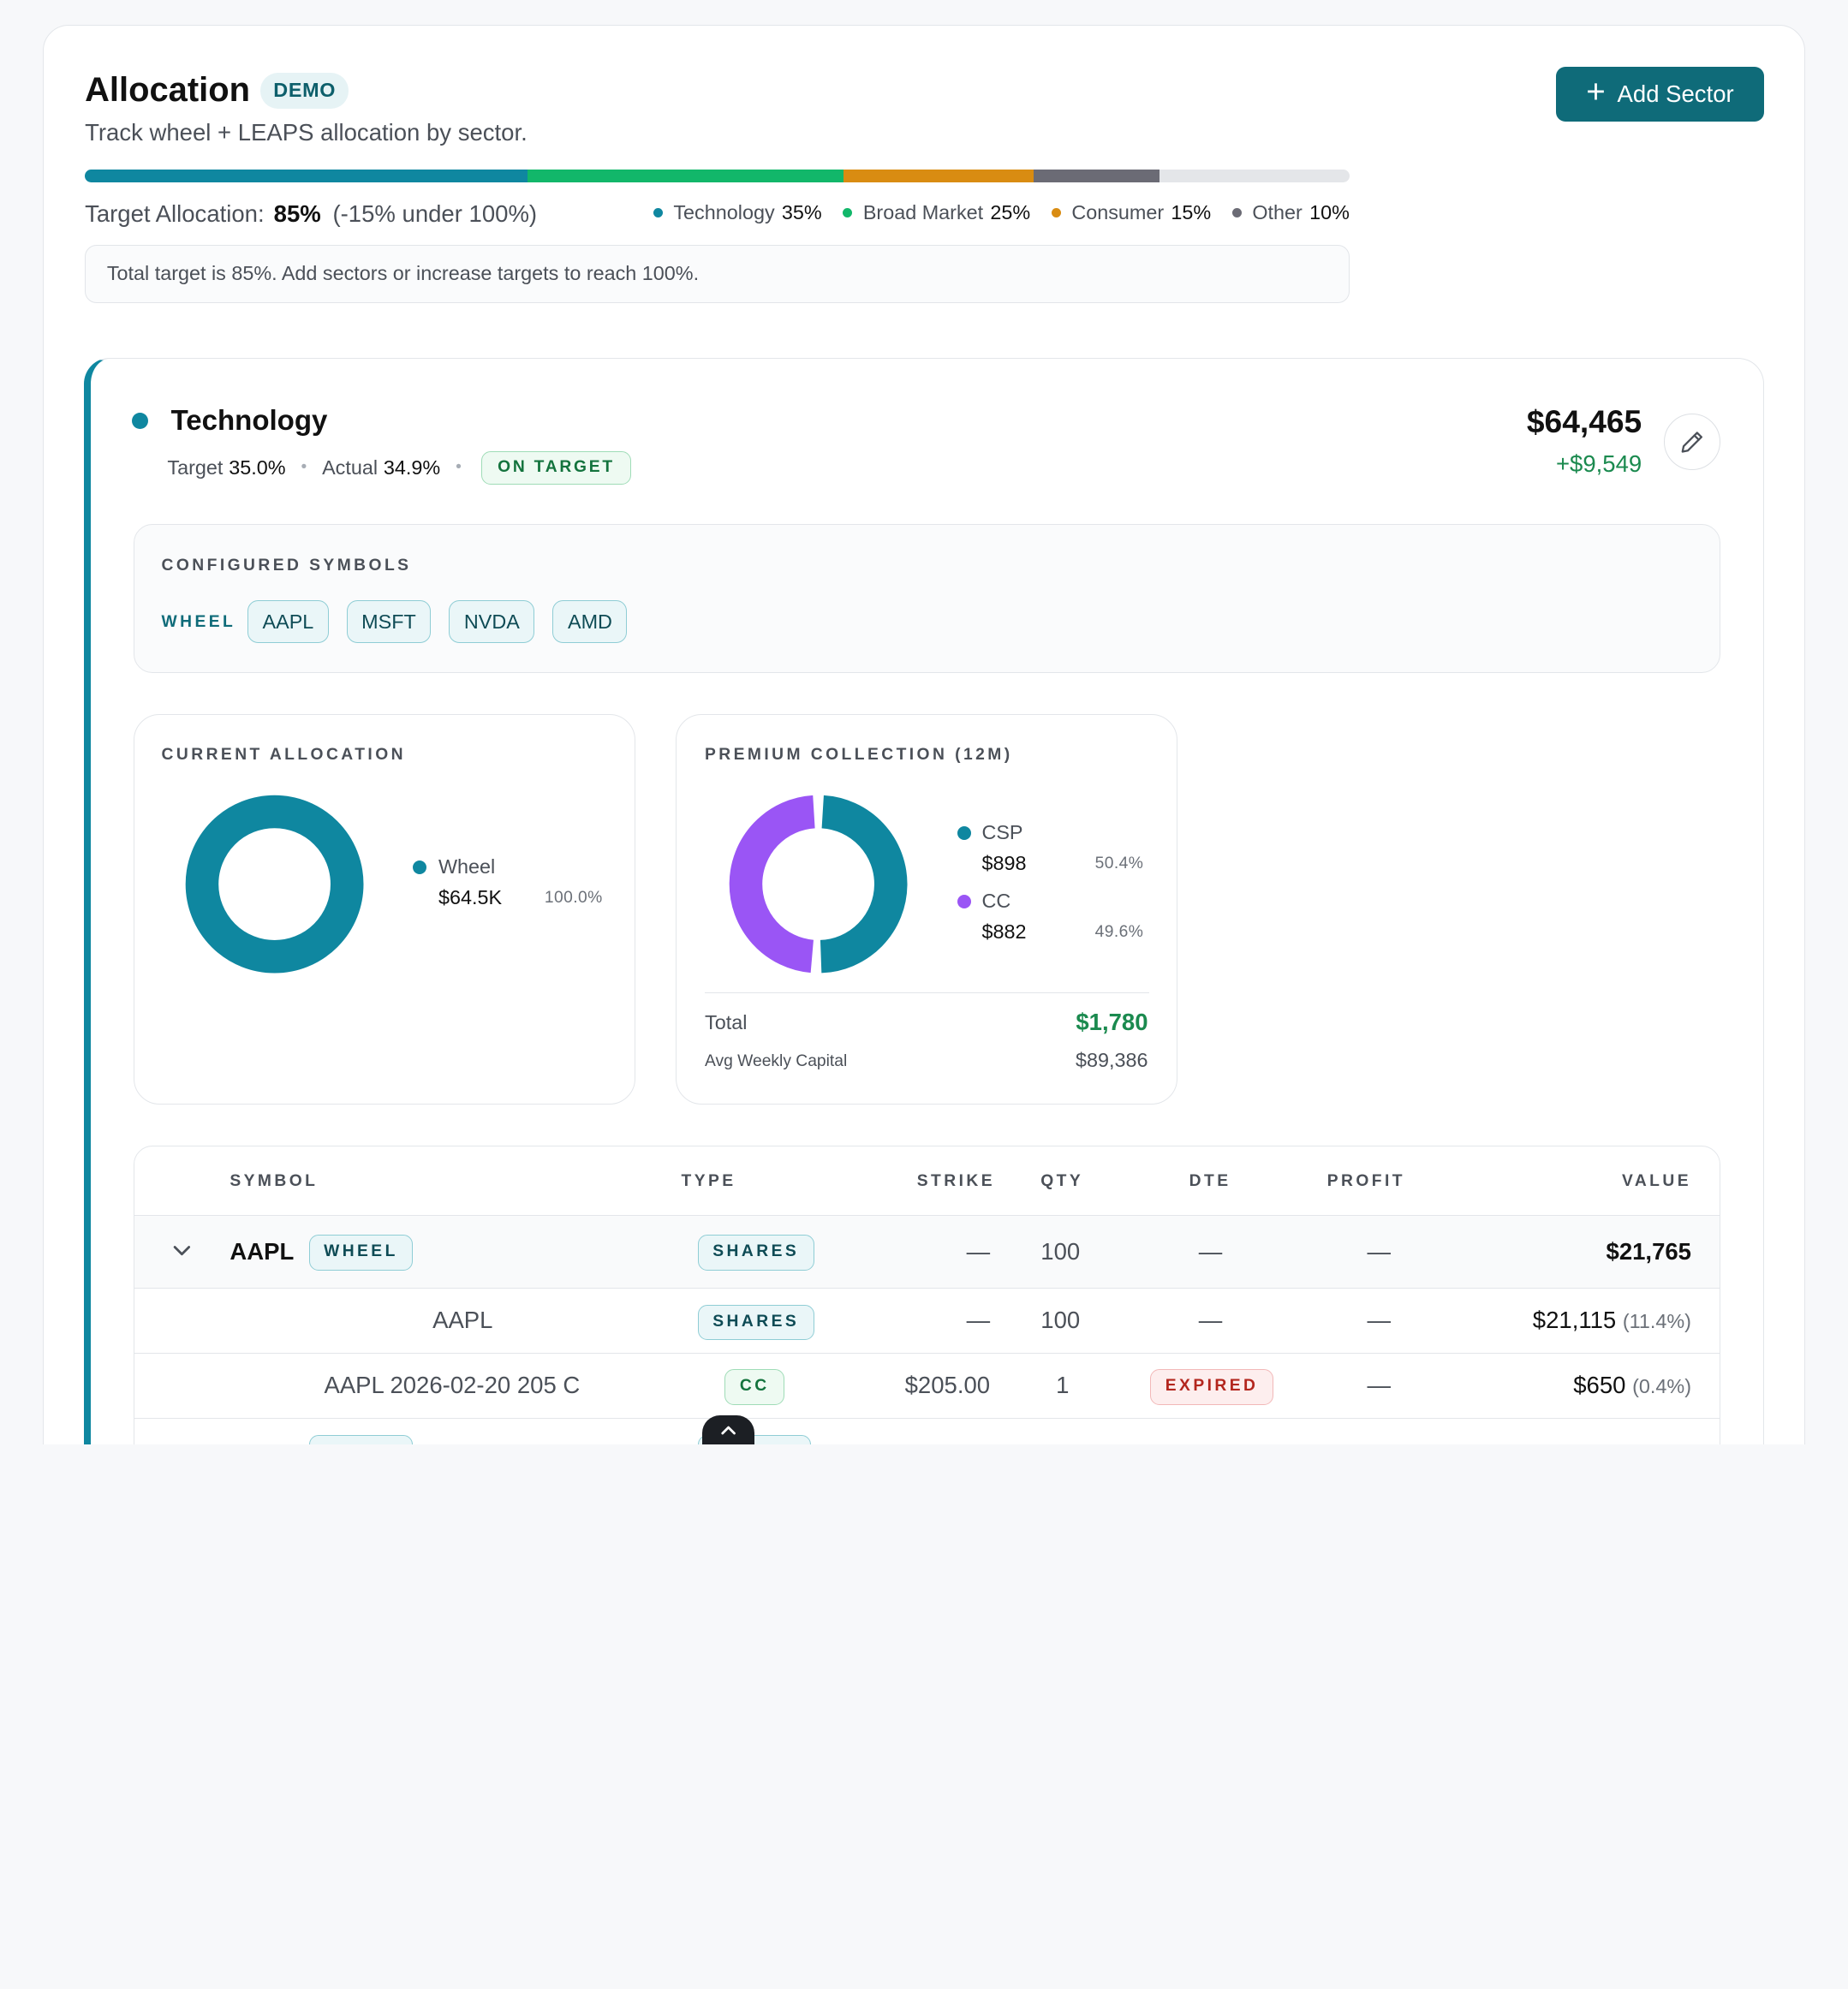 The width and height of the screenshot is (1848, 1989). What do you see at coordinates (859, 756) in the screenshot?
I see `premium-collection-title: PREMIUM COLLECTION (12M)` at bounding box center [859, 756].